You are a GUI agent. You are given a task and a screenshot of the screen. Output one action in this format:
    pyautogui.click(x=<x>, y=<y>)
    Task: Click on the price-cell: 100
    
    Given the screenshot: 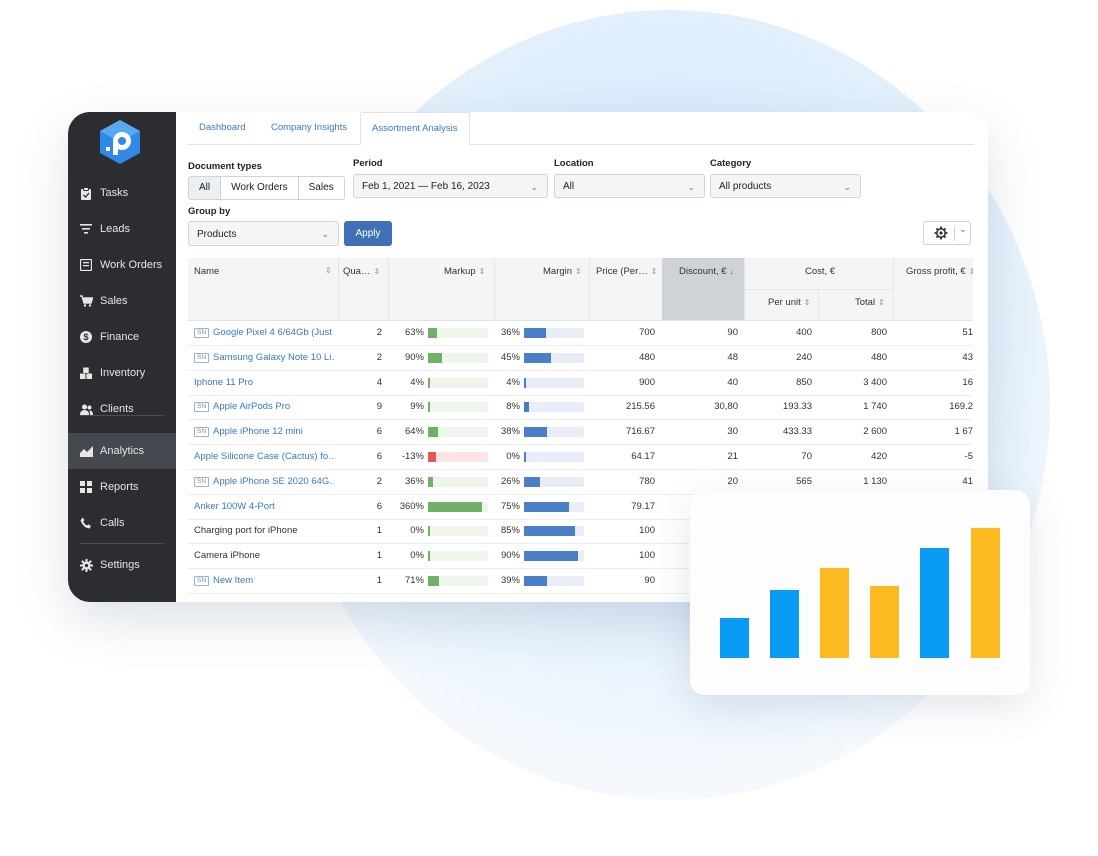 What is the action you would take?
    pyautogui.click(x=647, y=556)
    